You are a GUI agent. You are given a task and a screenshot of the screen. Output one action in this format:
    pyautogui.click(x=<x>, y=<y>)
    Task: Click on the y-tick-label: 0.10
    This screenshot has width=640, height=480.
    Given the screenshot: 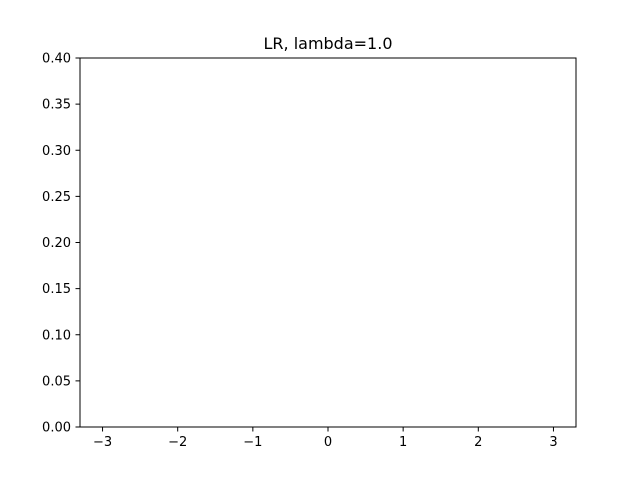 What is the action you would take?
    pyautogui.click(x=56, y=335)
    